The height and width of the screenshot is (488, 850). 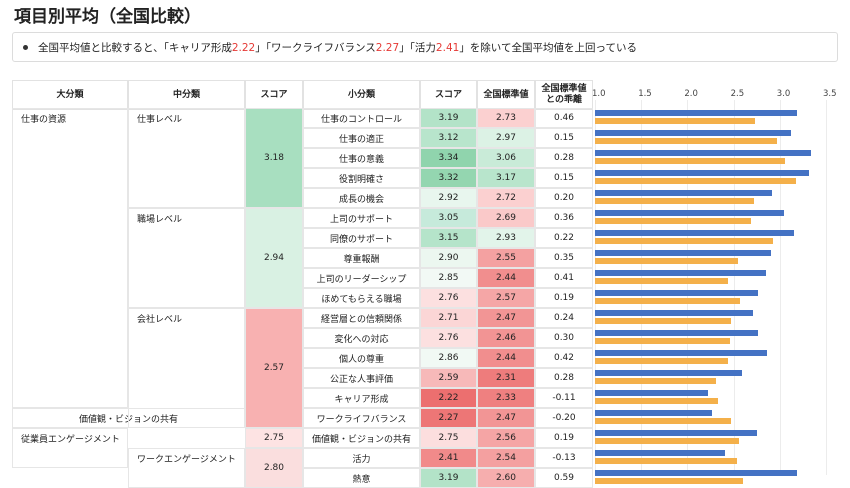 I want to click on row-score: 3.12, so click(x=448, y=138).